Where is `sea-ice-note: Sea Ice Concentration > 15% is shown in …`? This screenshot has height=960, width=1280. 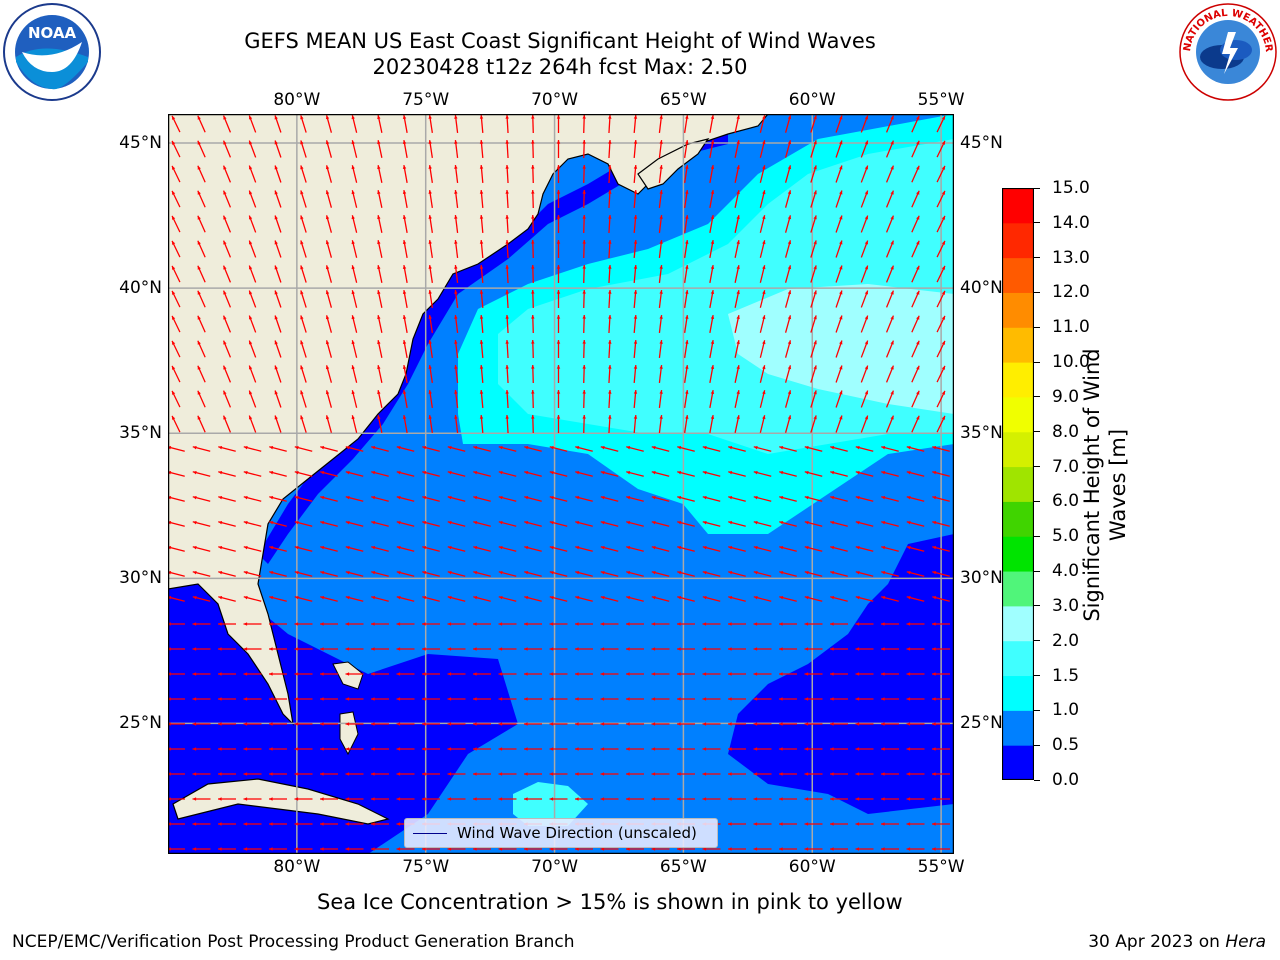
sea-ice-note: Sea Ice Concentration > 15% is shown in … is located at coordinates (610, 902).